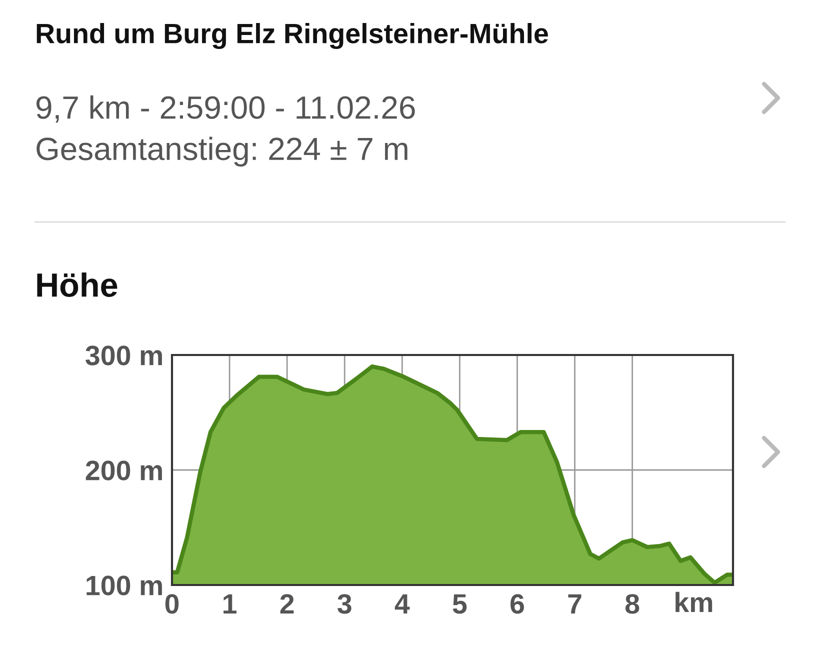 Image resolution: width=819 pixels, height=661 pixels. I want to click on y-tick-label: 100 m, so click(124, 586).